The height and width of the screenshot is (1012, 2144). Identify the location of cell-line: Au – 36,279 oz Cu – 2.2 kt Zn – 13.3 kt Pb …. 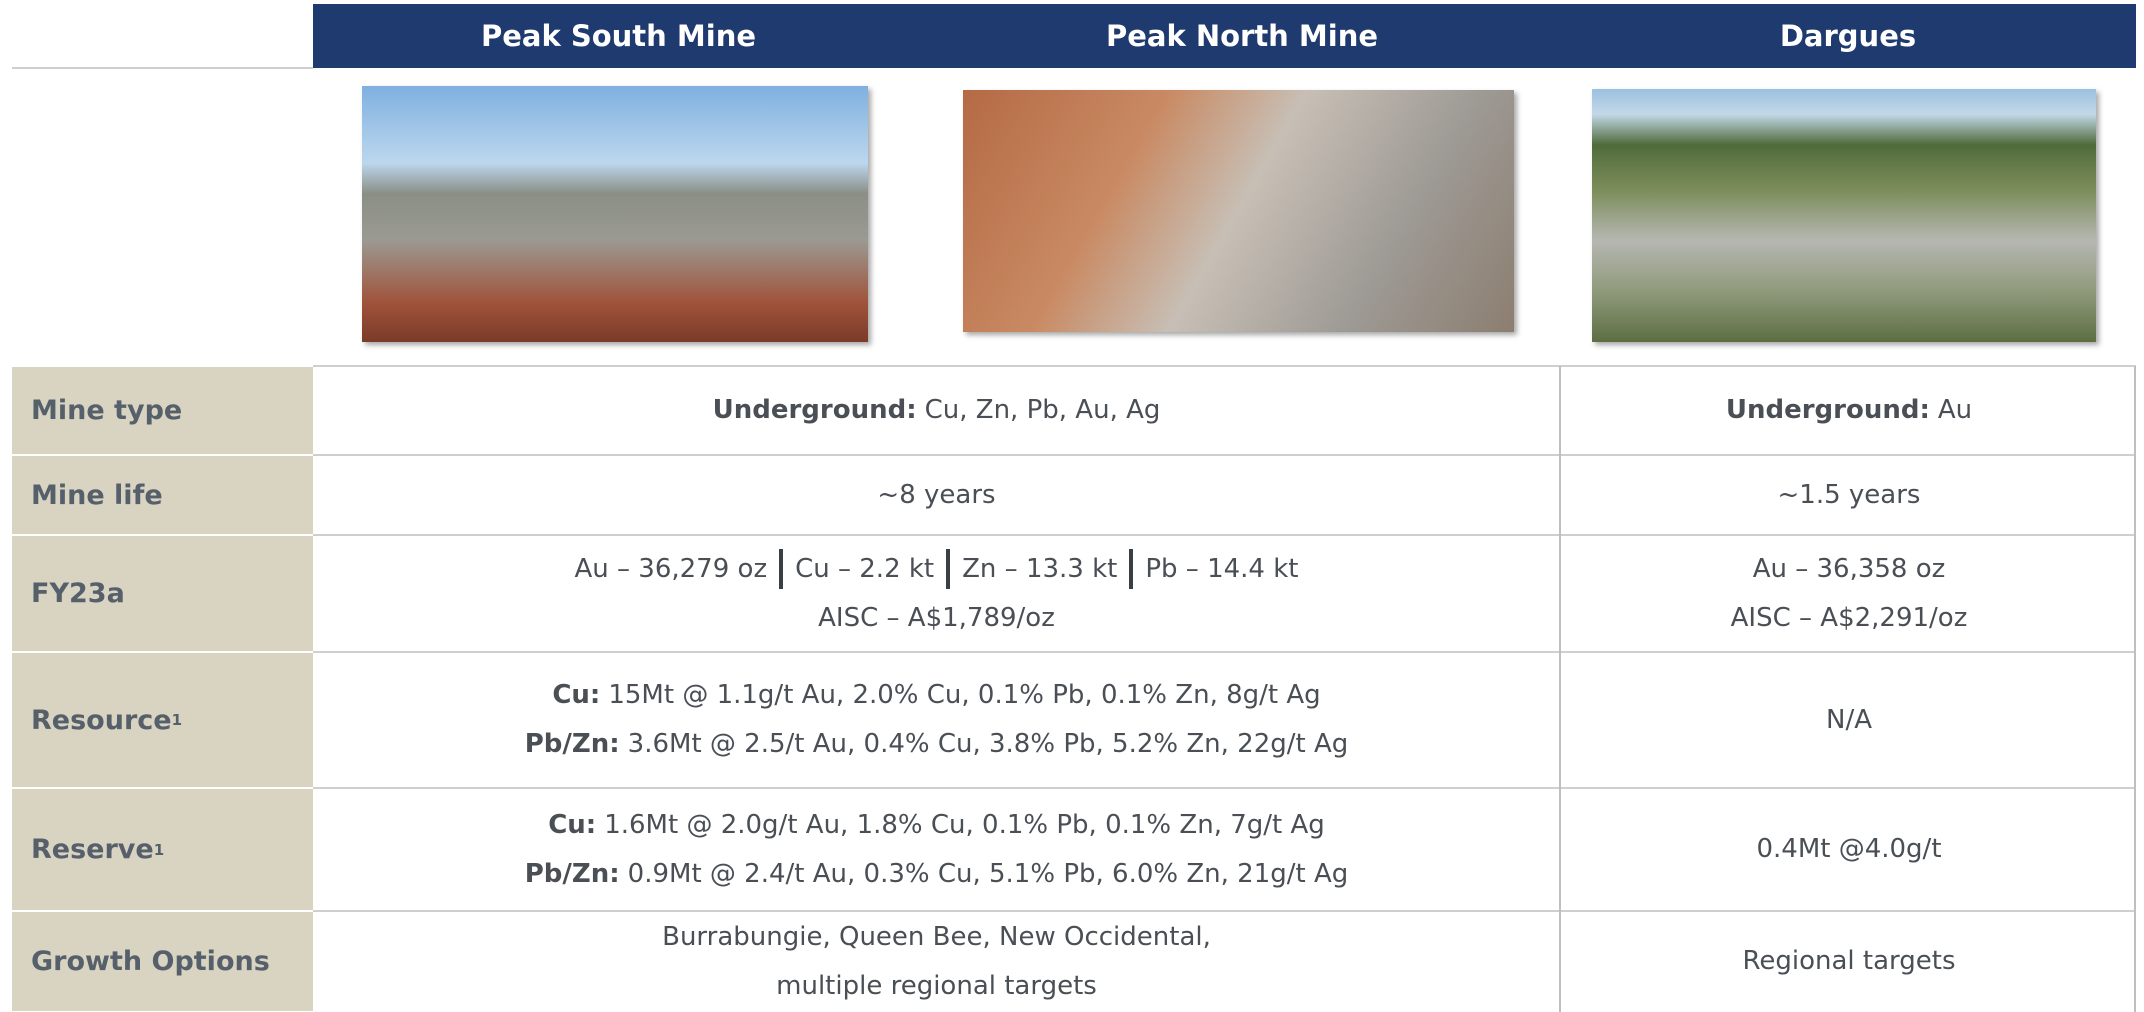
(936, 569).